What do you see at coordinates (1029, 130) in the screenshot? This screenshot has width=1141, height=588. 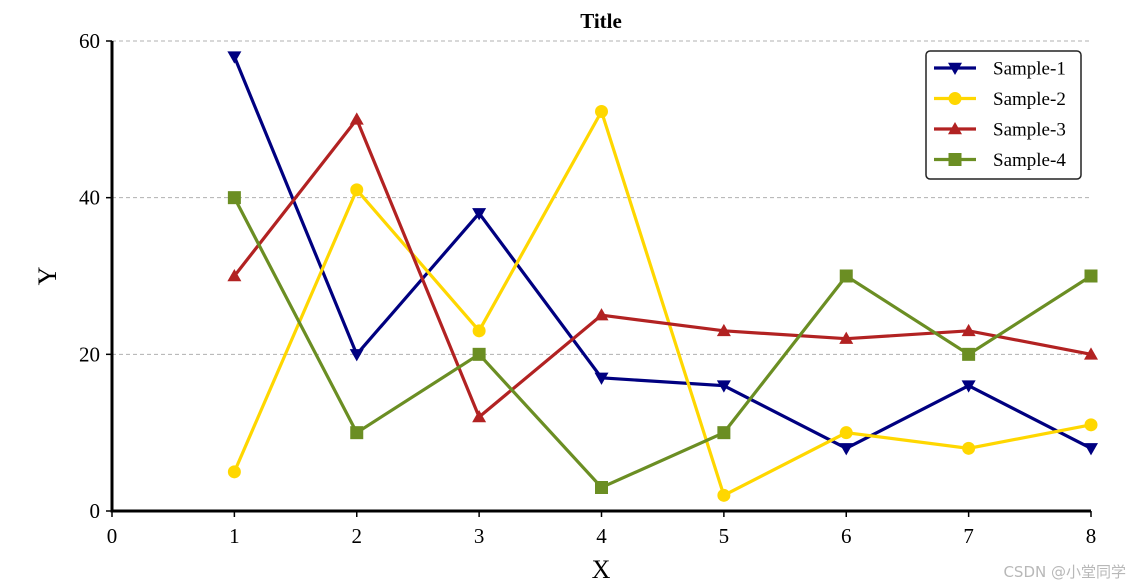 I see `legend-label: Sample-3` at bounding box center [1029, 130].